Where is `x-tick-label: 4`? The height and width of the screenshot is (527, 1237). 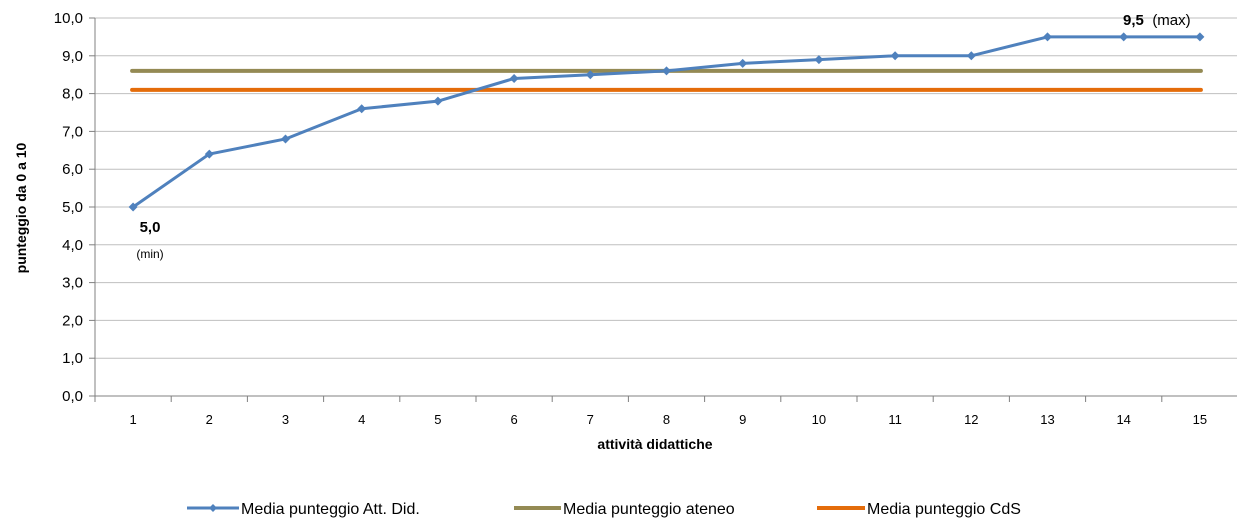
x-tick-label: 4 is located at coordinates (361, 419).